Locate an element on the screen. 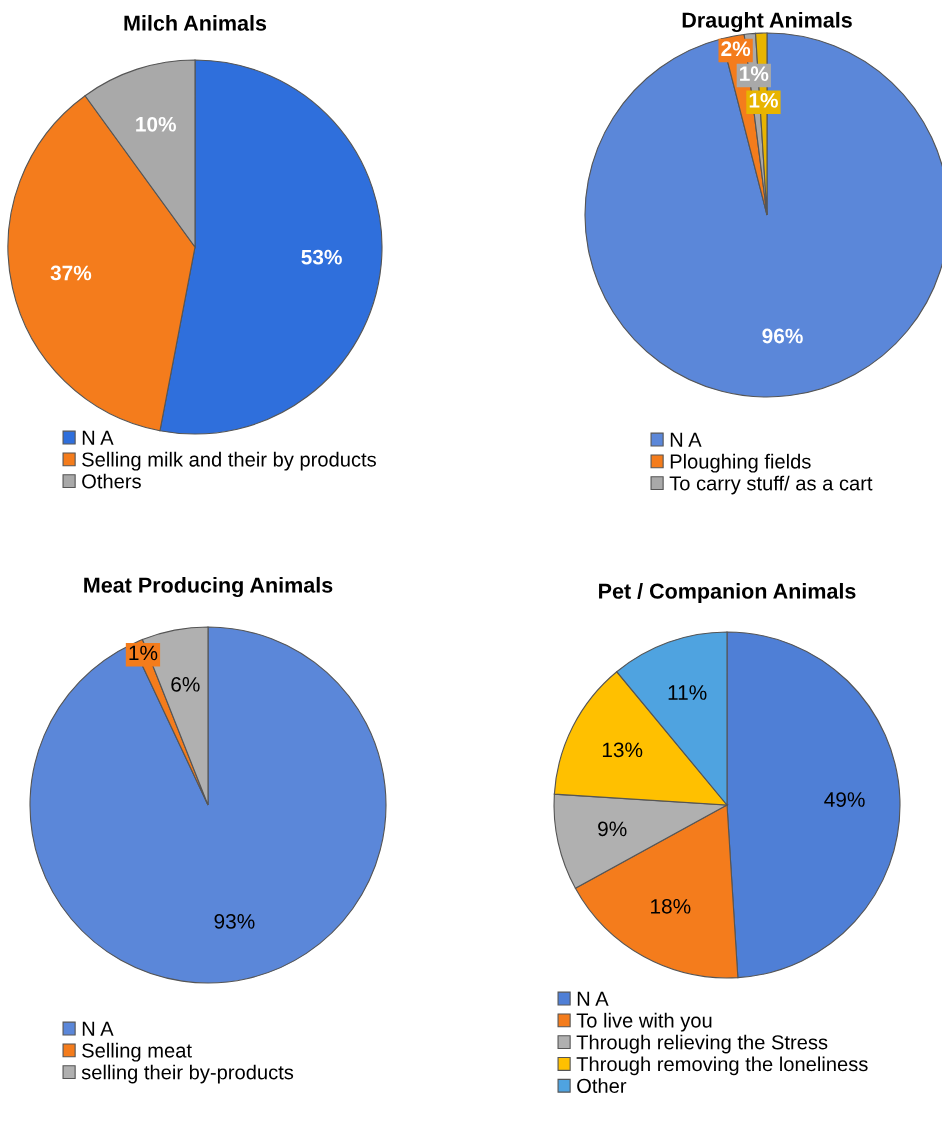 This screenshot has width=942, height=1126. legend-label: Through removing the loneliness is located at coordinates (722, 1066).